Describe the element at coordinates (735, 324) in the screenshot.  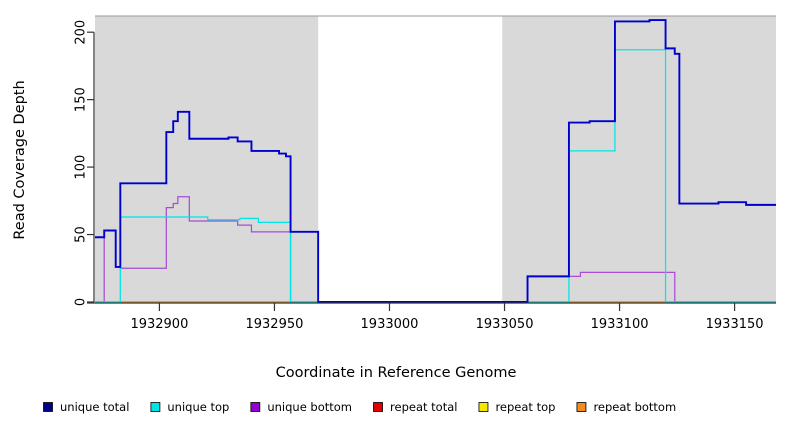
I see `x-tick-label: 1933150` at that location.